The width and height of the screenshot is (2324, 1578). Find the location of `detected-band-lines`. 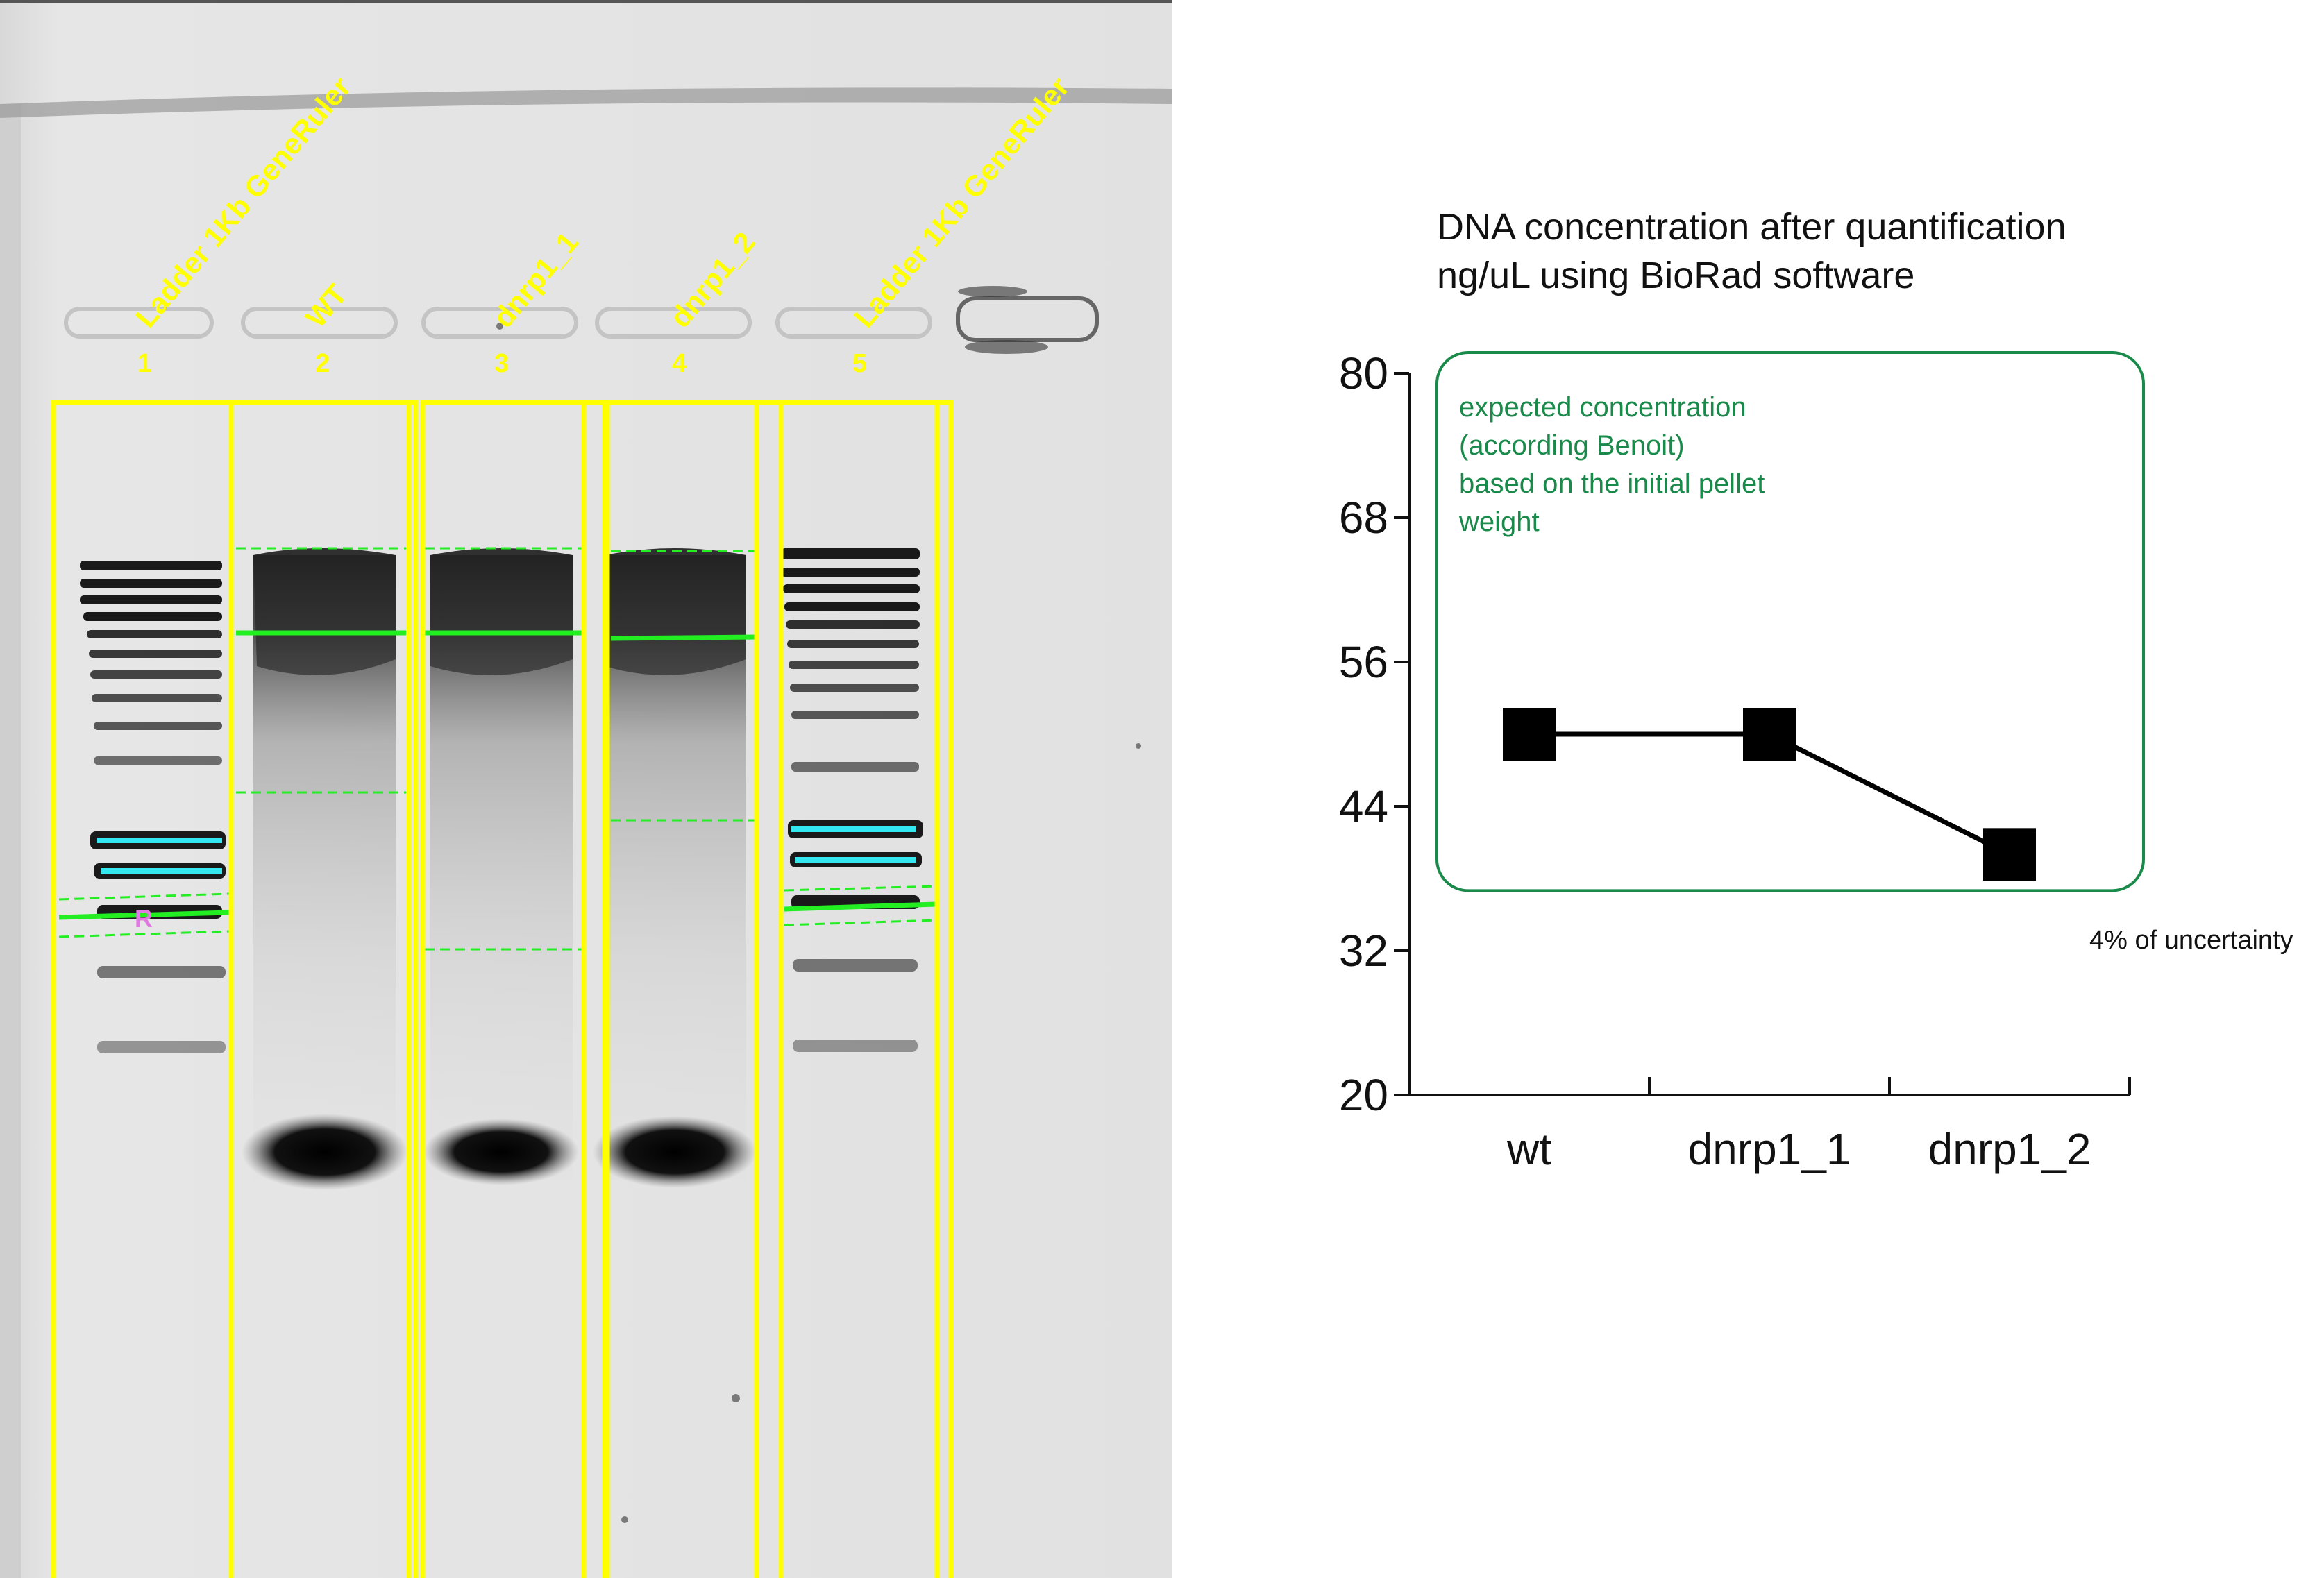

detected-band-lines is located at coordinates (498, 775).